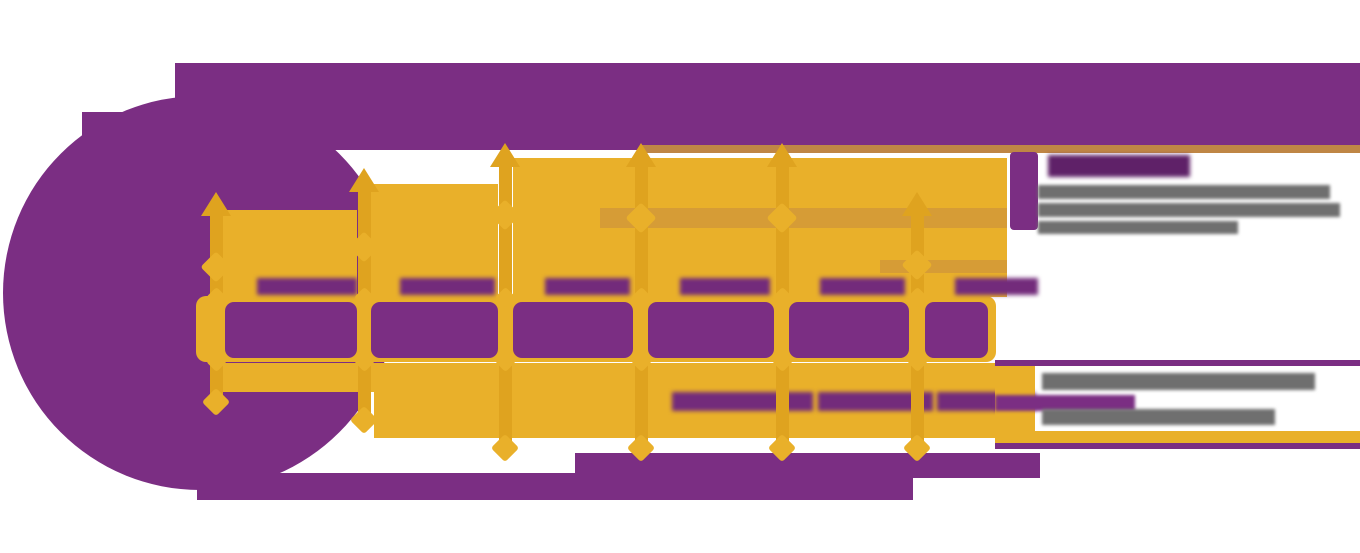 This screenshot has width=1360, height=553. What do you see at coordinates (505, 403) in the screenshot?
I see `milestone-3-lower-stem` at bounding box center [505, 403].